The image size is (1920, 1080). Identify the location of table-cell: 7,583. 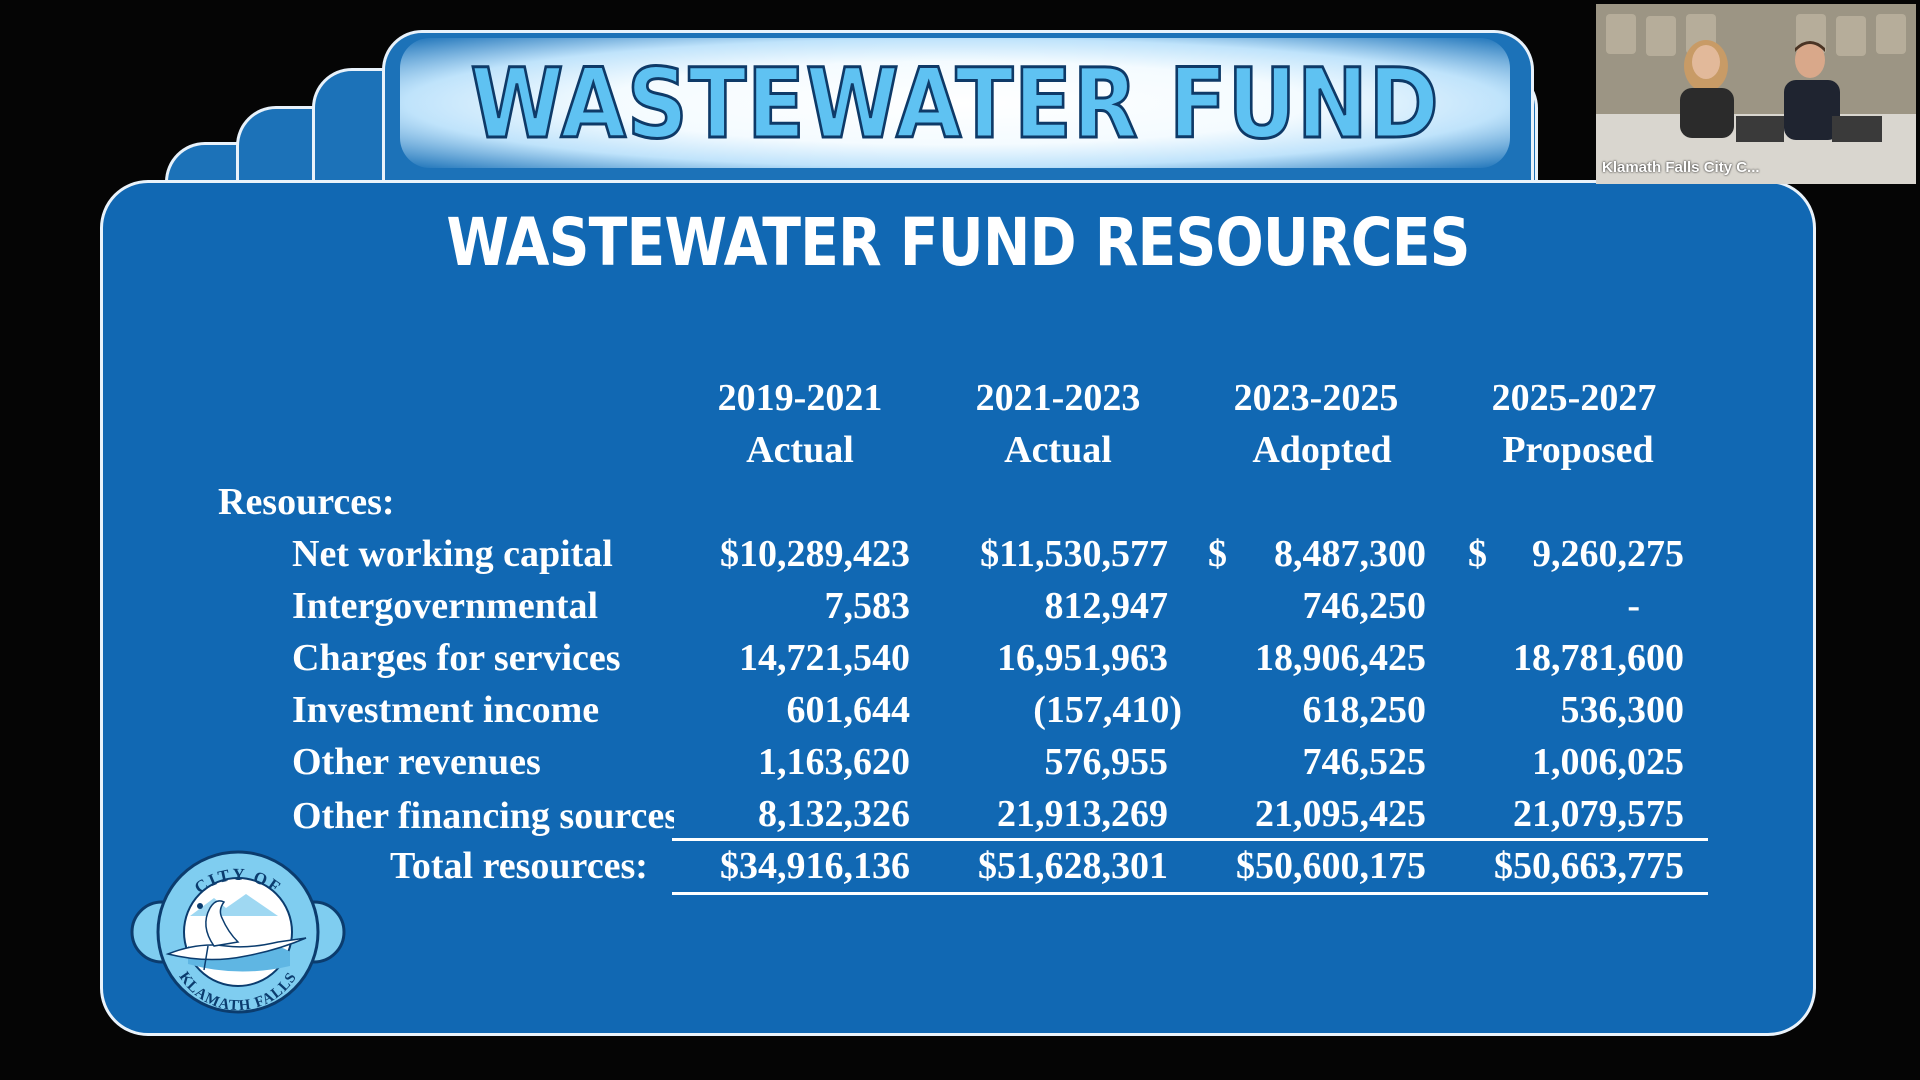
(867, 606).